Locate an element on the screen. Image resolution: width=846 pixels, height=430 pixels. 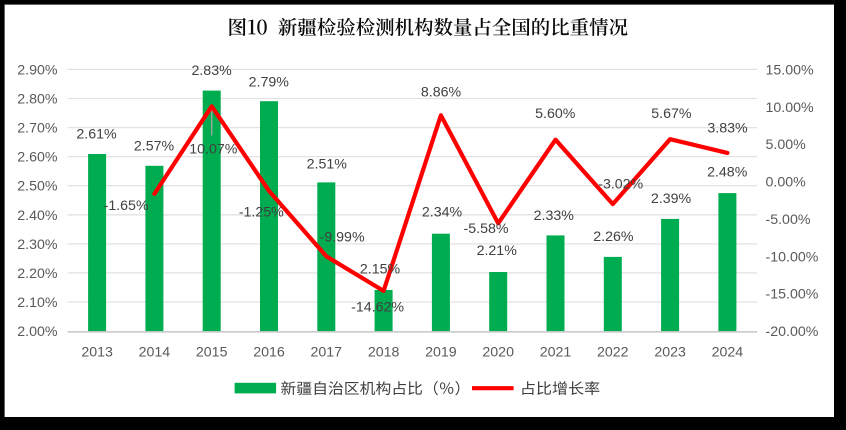
svg-text: 2.50% is located at coordinates (37, 187).